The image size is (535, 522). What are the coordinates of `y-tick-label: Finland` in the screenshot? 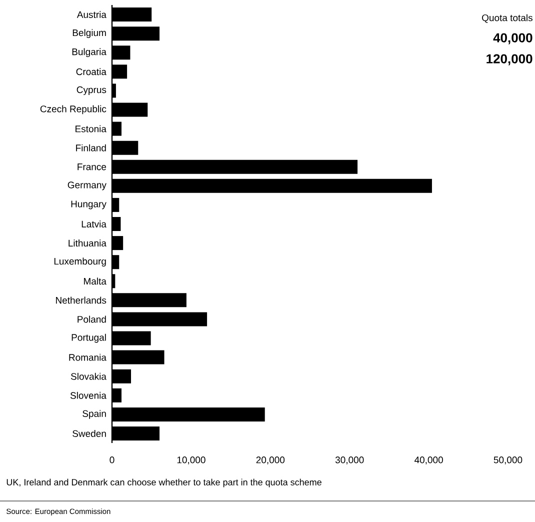 It's located at (91, 148).